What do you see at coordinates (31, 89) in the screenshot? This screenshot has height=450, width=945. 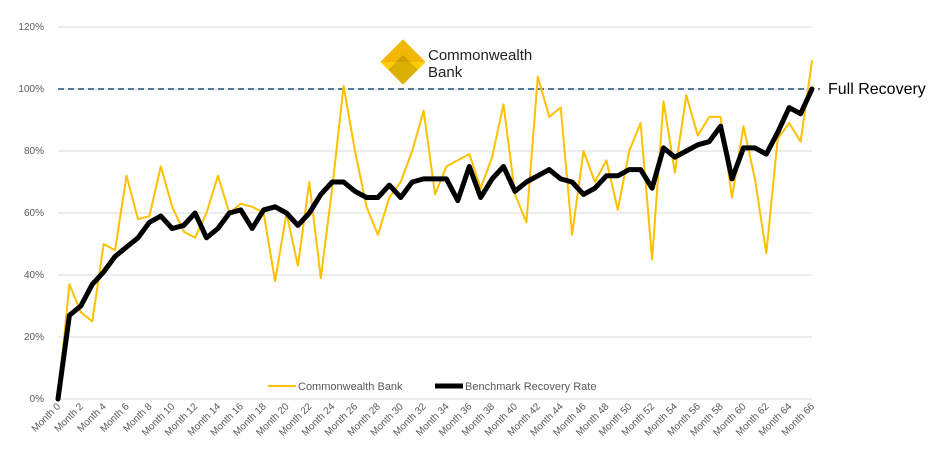 I see `y-tick-label: 100%` at bounding box center [31, 89].